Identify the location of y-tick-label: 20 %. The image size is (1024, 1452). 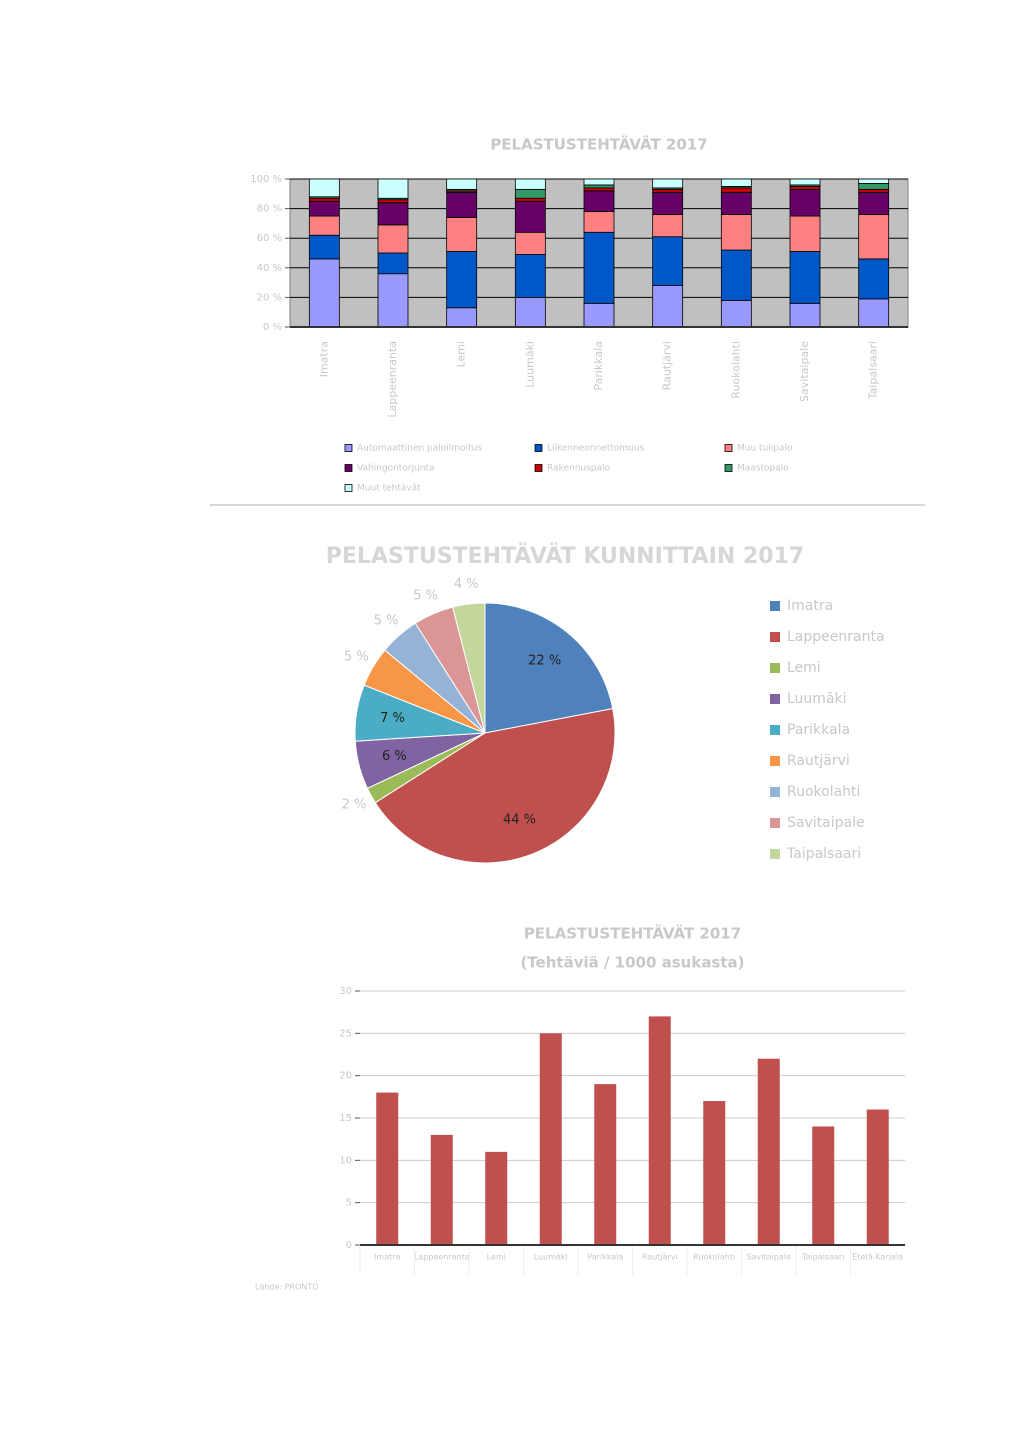
(269, 297).